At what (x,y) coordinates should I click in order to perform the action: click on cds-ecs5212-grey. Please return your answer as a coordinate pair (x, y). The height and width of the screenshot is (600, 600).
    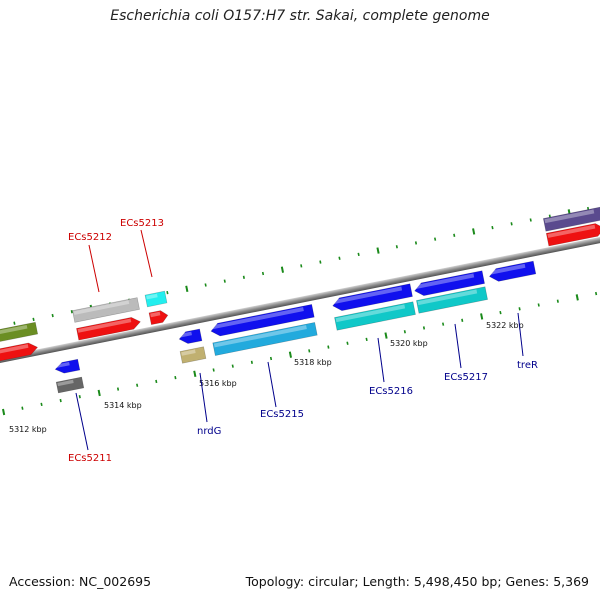
    Looking at the image, I should click on (106, 310).